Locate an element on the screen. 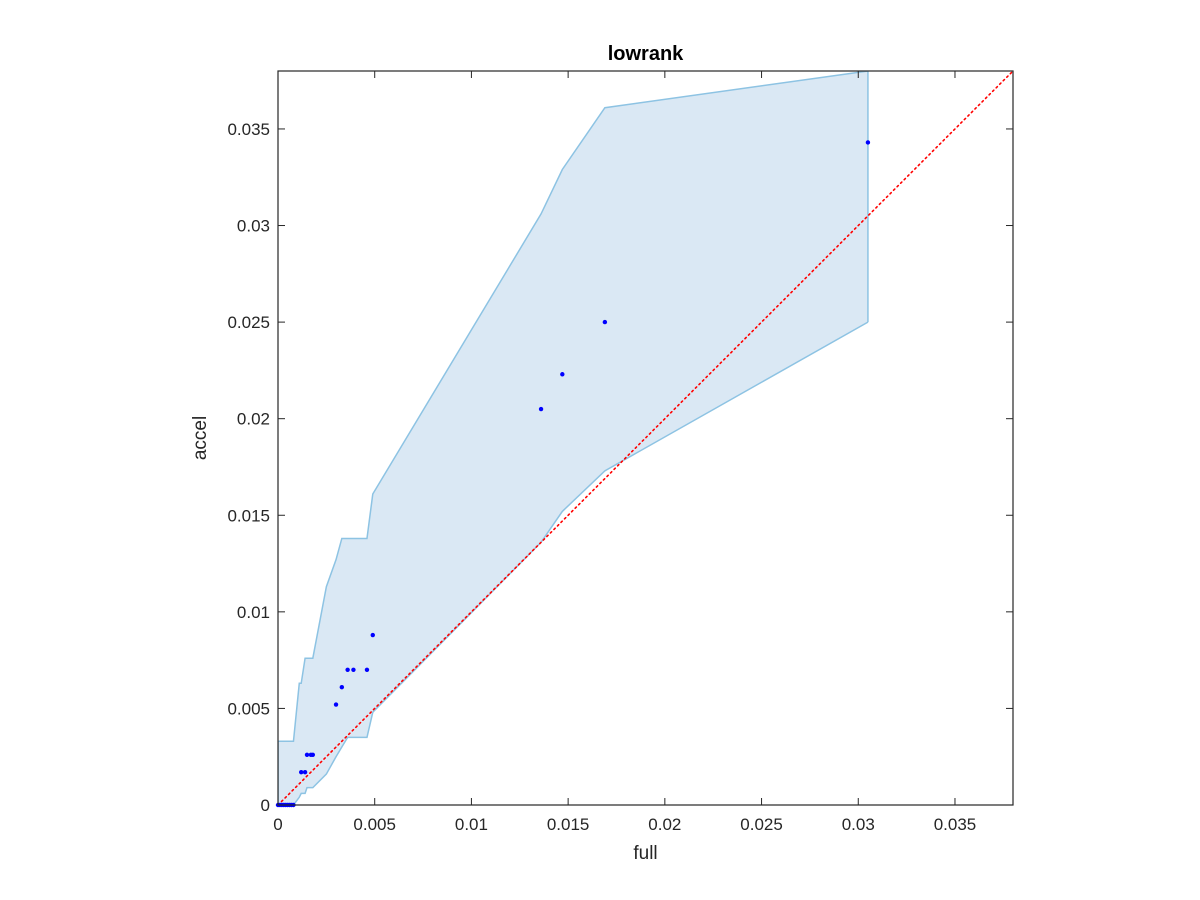 The height and width of the screenshot is (900, 1200). y-axis-label: accel is located at coordinates (200, 438).